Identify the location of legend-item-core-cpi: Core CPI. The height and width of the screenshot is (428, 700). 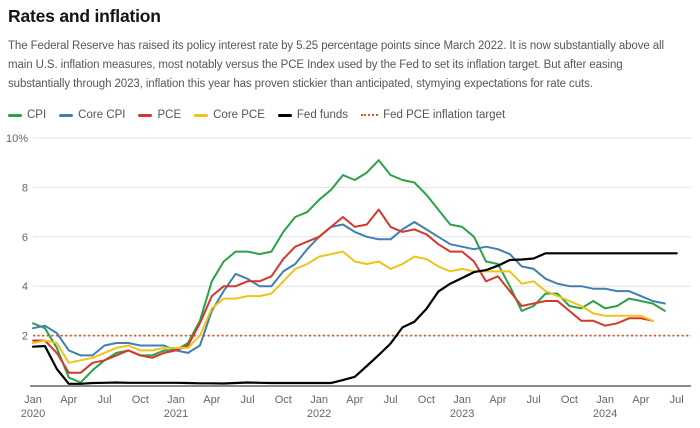
(92, 115).